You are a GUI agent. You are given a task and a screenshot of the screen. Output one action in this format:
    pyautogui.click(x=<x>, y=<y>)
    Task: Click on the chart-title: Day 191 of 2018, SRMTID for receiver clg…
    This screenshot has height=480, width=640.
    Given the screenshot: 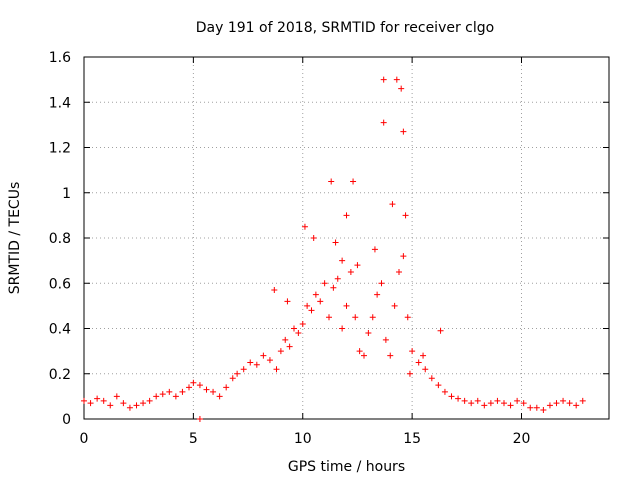 What is the action you would take?
    pyautogui.click(x=345, y=28)
    